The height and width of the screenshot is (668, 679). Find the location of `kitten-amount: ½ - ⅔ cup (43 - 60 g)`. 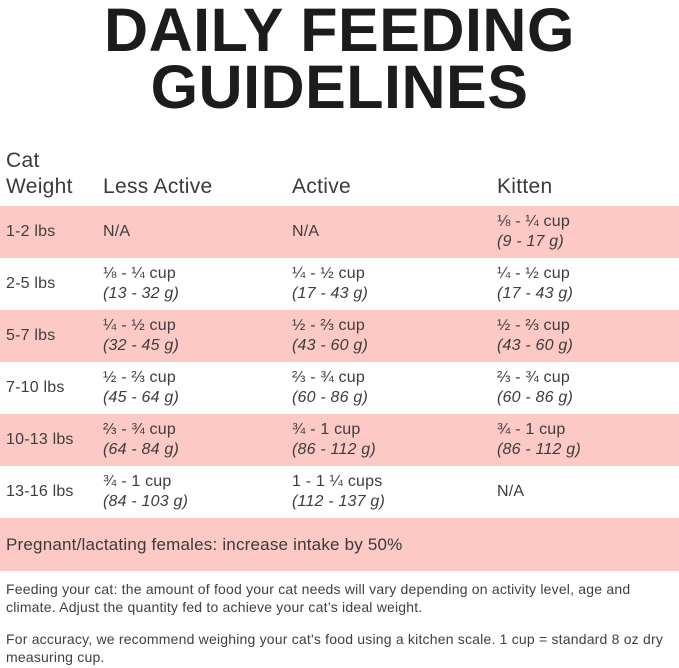

kitten-amount: ½ - ⅔ cup (43 - 60 g) is located at coordinates (588, 336).